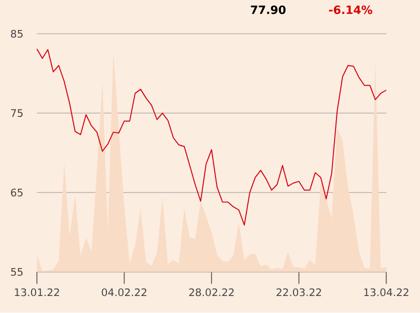 The width and height of the screenshot is (420, 313). Describe the element at coordinates (268, 10) in the screenshot. I see `text: 77.90` at that location.